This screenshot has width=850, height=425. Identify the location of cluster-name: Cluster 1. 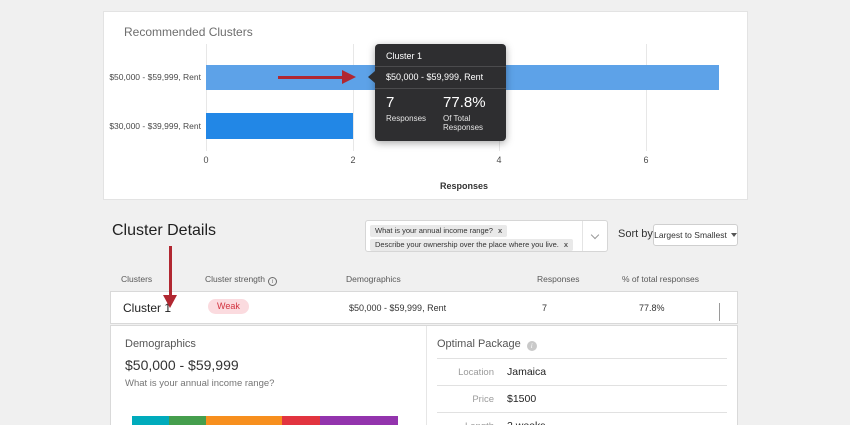
(147, 308).